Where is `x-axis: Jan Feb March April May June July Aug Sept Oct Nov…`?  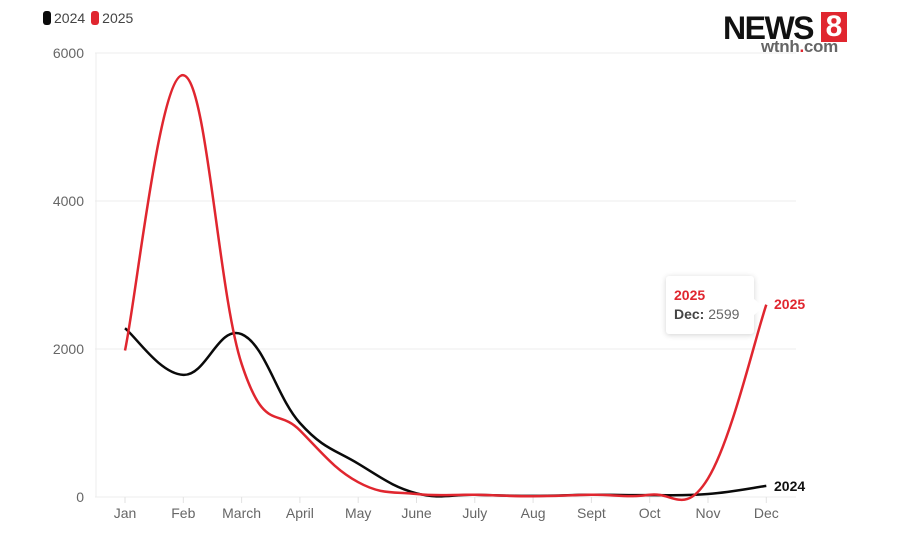 x-axis: Jan Feb March April May June July Aug Sept Oct Nov… is located at coordinates (446, 509).